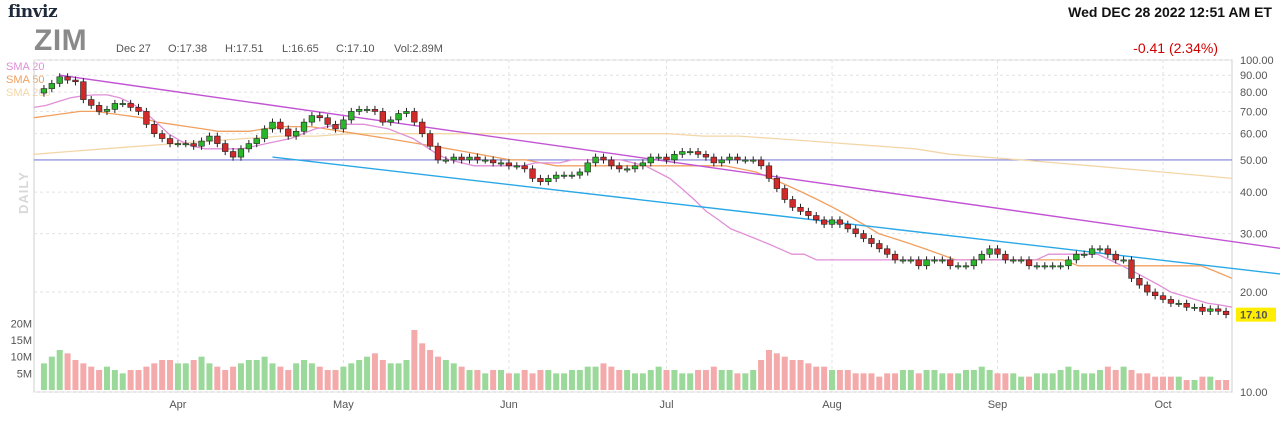  Describe the element at coordinates (188, 49) in the screenshot. I see `quote-open: O:17.38` at that location.